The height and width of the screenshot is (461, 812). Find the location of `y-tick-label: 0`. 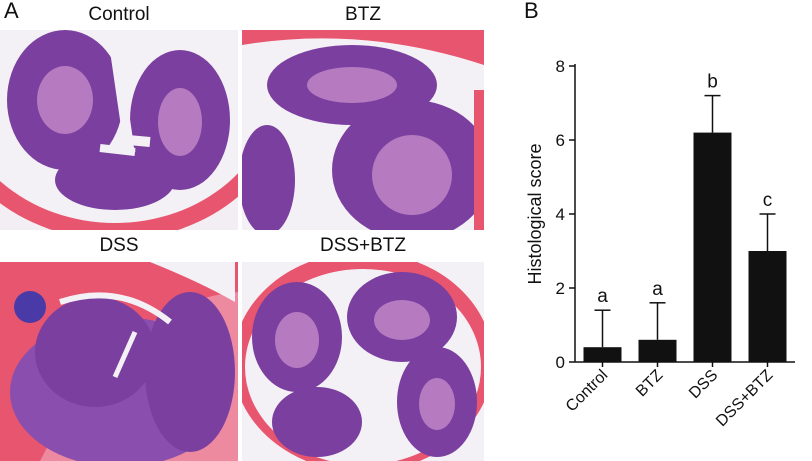

y-tick-label: 0 is located at coordinates (560, 362).